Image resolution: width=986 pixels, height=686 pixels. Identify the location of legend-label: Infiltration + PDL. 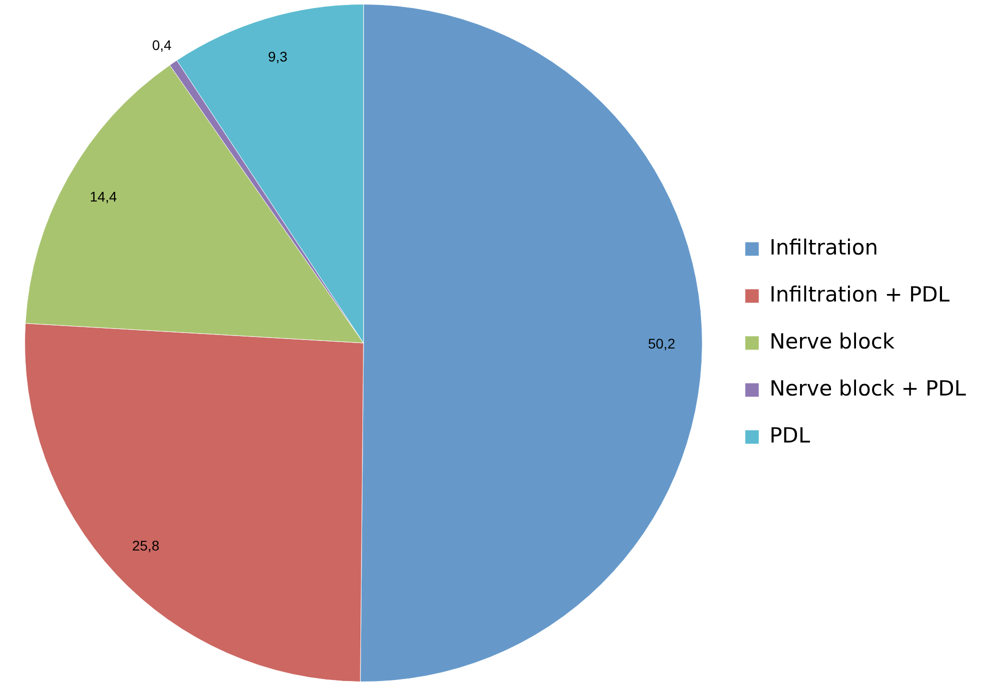
(860, 294).